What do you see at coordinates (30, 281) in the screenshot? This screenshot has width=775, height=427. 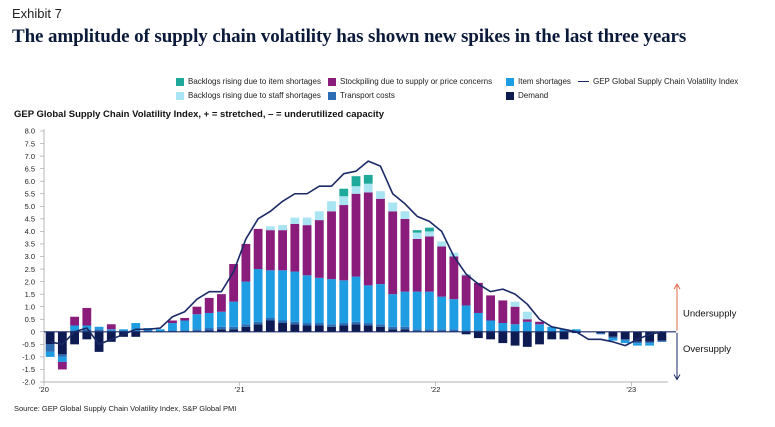 I see `y-tick-label: 2.0` at bounding box center [30, 281].